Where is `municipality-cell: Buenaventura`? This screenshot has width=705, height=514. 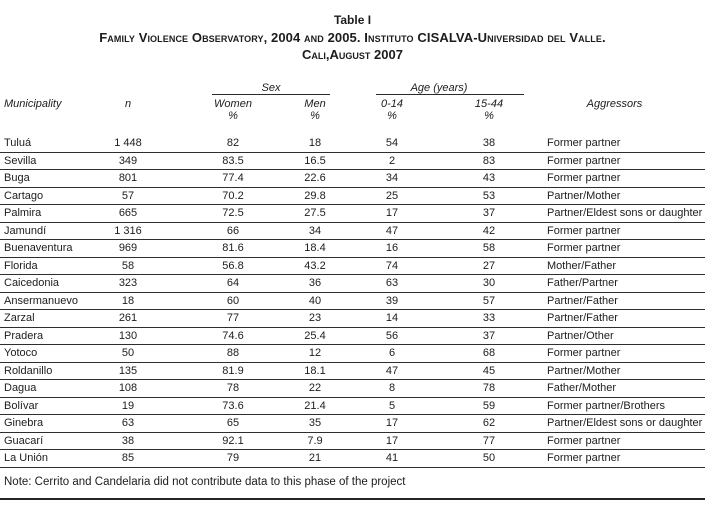
municipality-cell: Buenaventura is located at coordinates (38, 248).